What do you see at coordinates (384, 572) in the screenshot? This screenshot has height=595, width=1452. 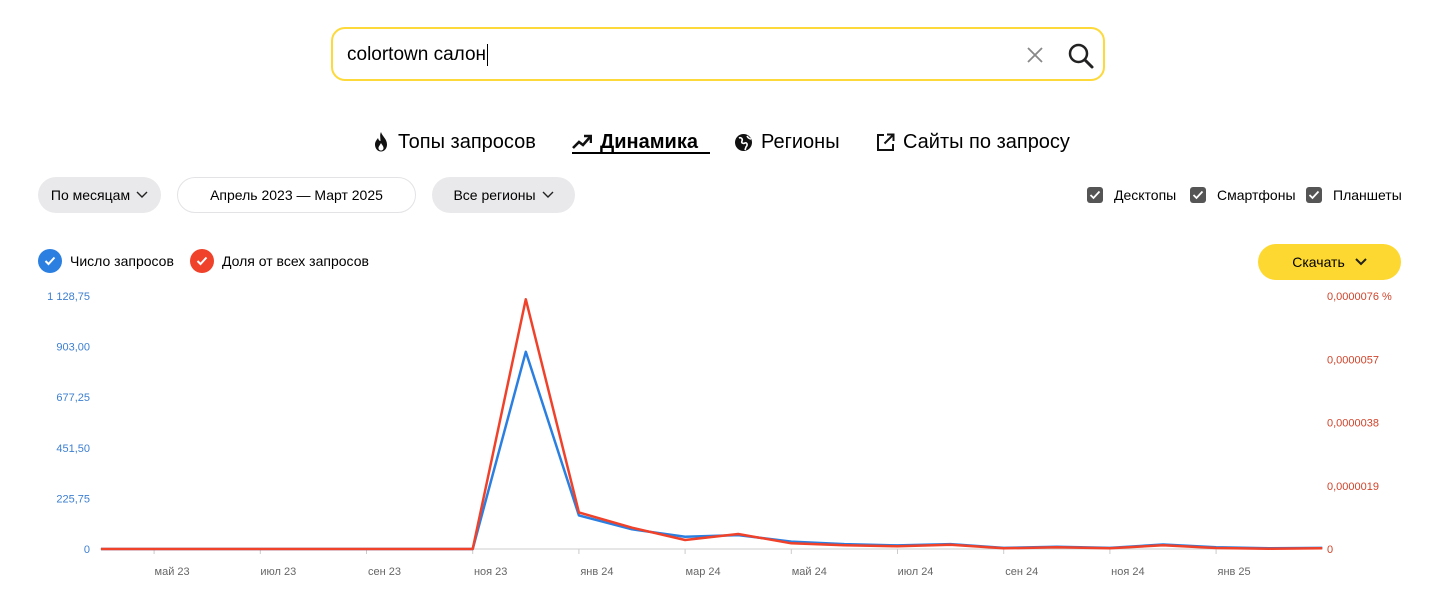 I see `x-tick-label: сен 23` at bounding box center [384, 572].